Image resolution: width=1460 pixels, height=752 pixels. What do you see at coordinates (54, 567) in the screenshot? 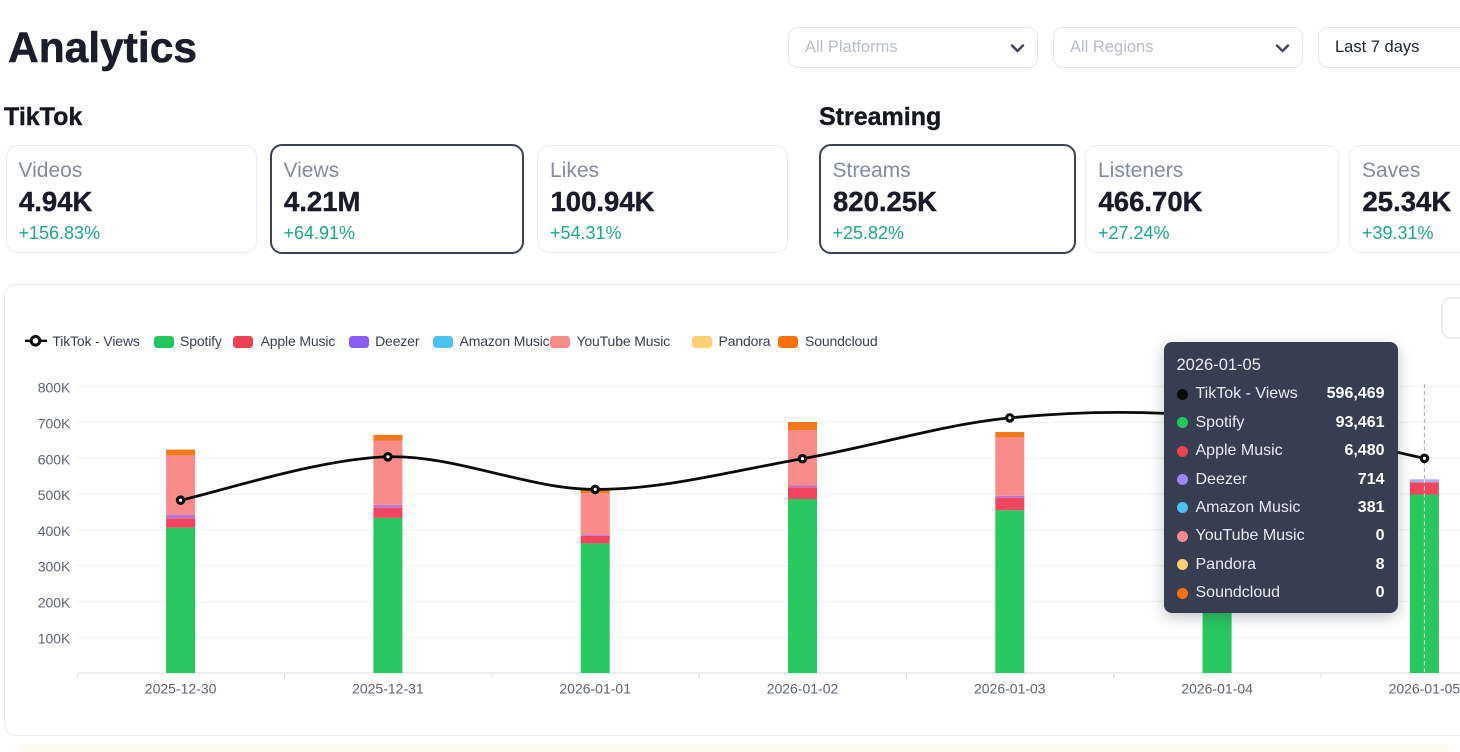
I see `svg-text: 300K` at bounding box center [54, 567].